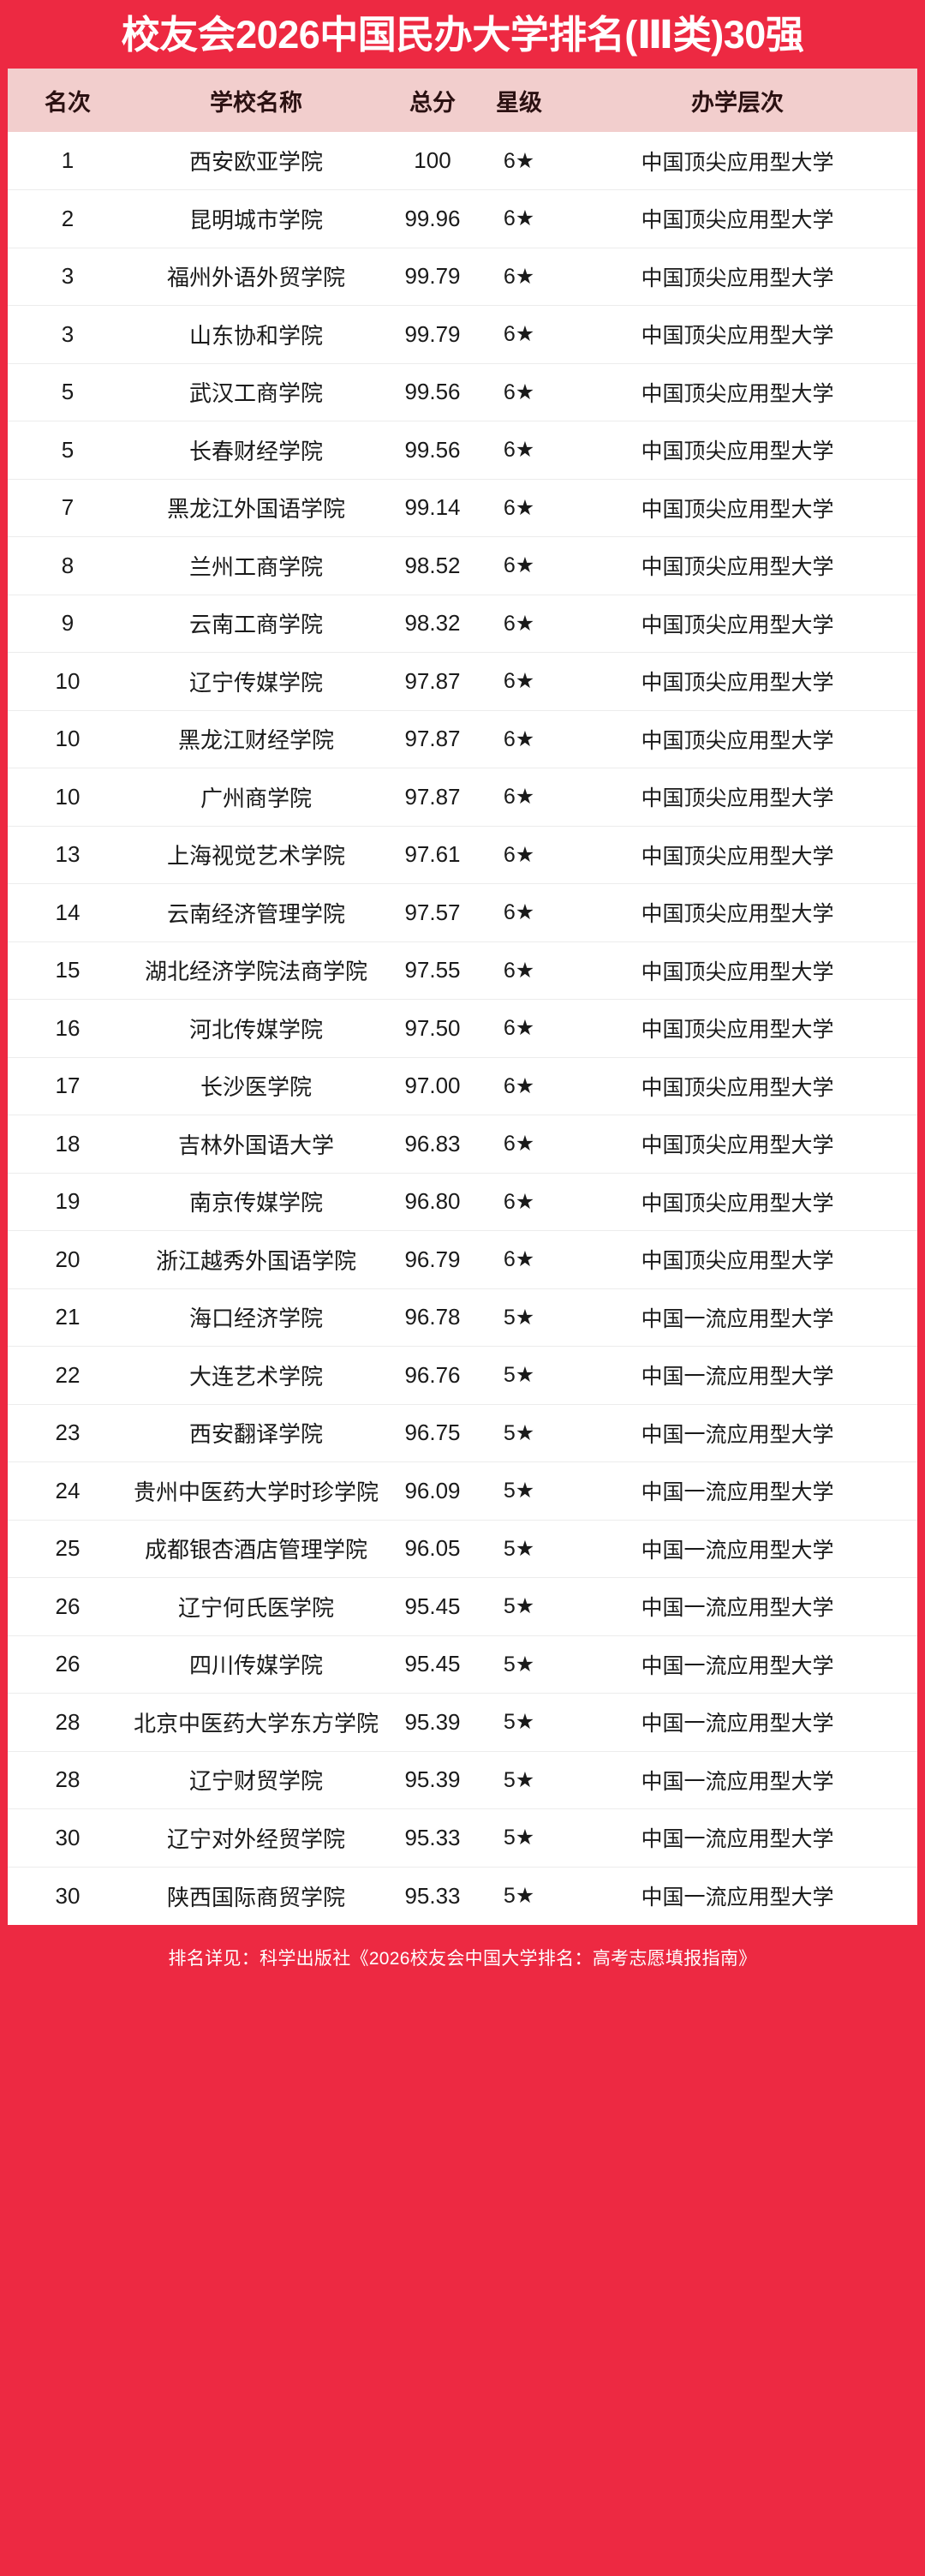 Image resolution: width=925 pixels, height=2576 pixels. Describe the element at coordinates (256, 1897) in the screenshot. I see `cell-name: 陕西国际商贸学院` at that location.